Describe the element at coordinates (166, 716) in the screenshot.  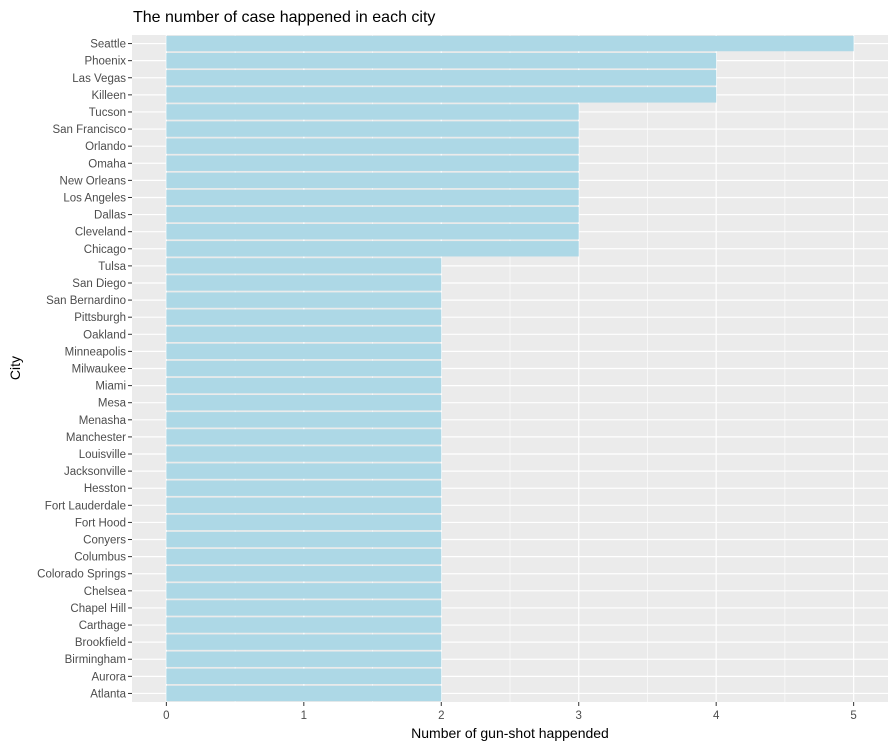
I see `x-tick-label: 0` at that location.